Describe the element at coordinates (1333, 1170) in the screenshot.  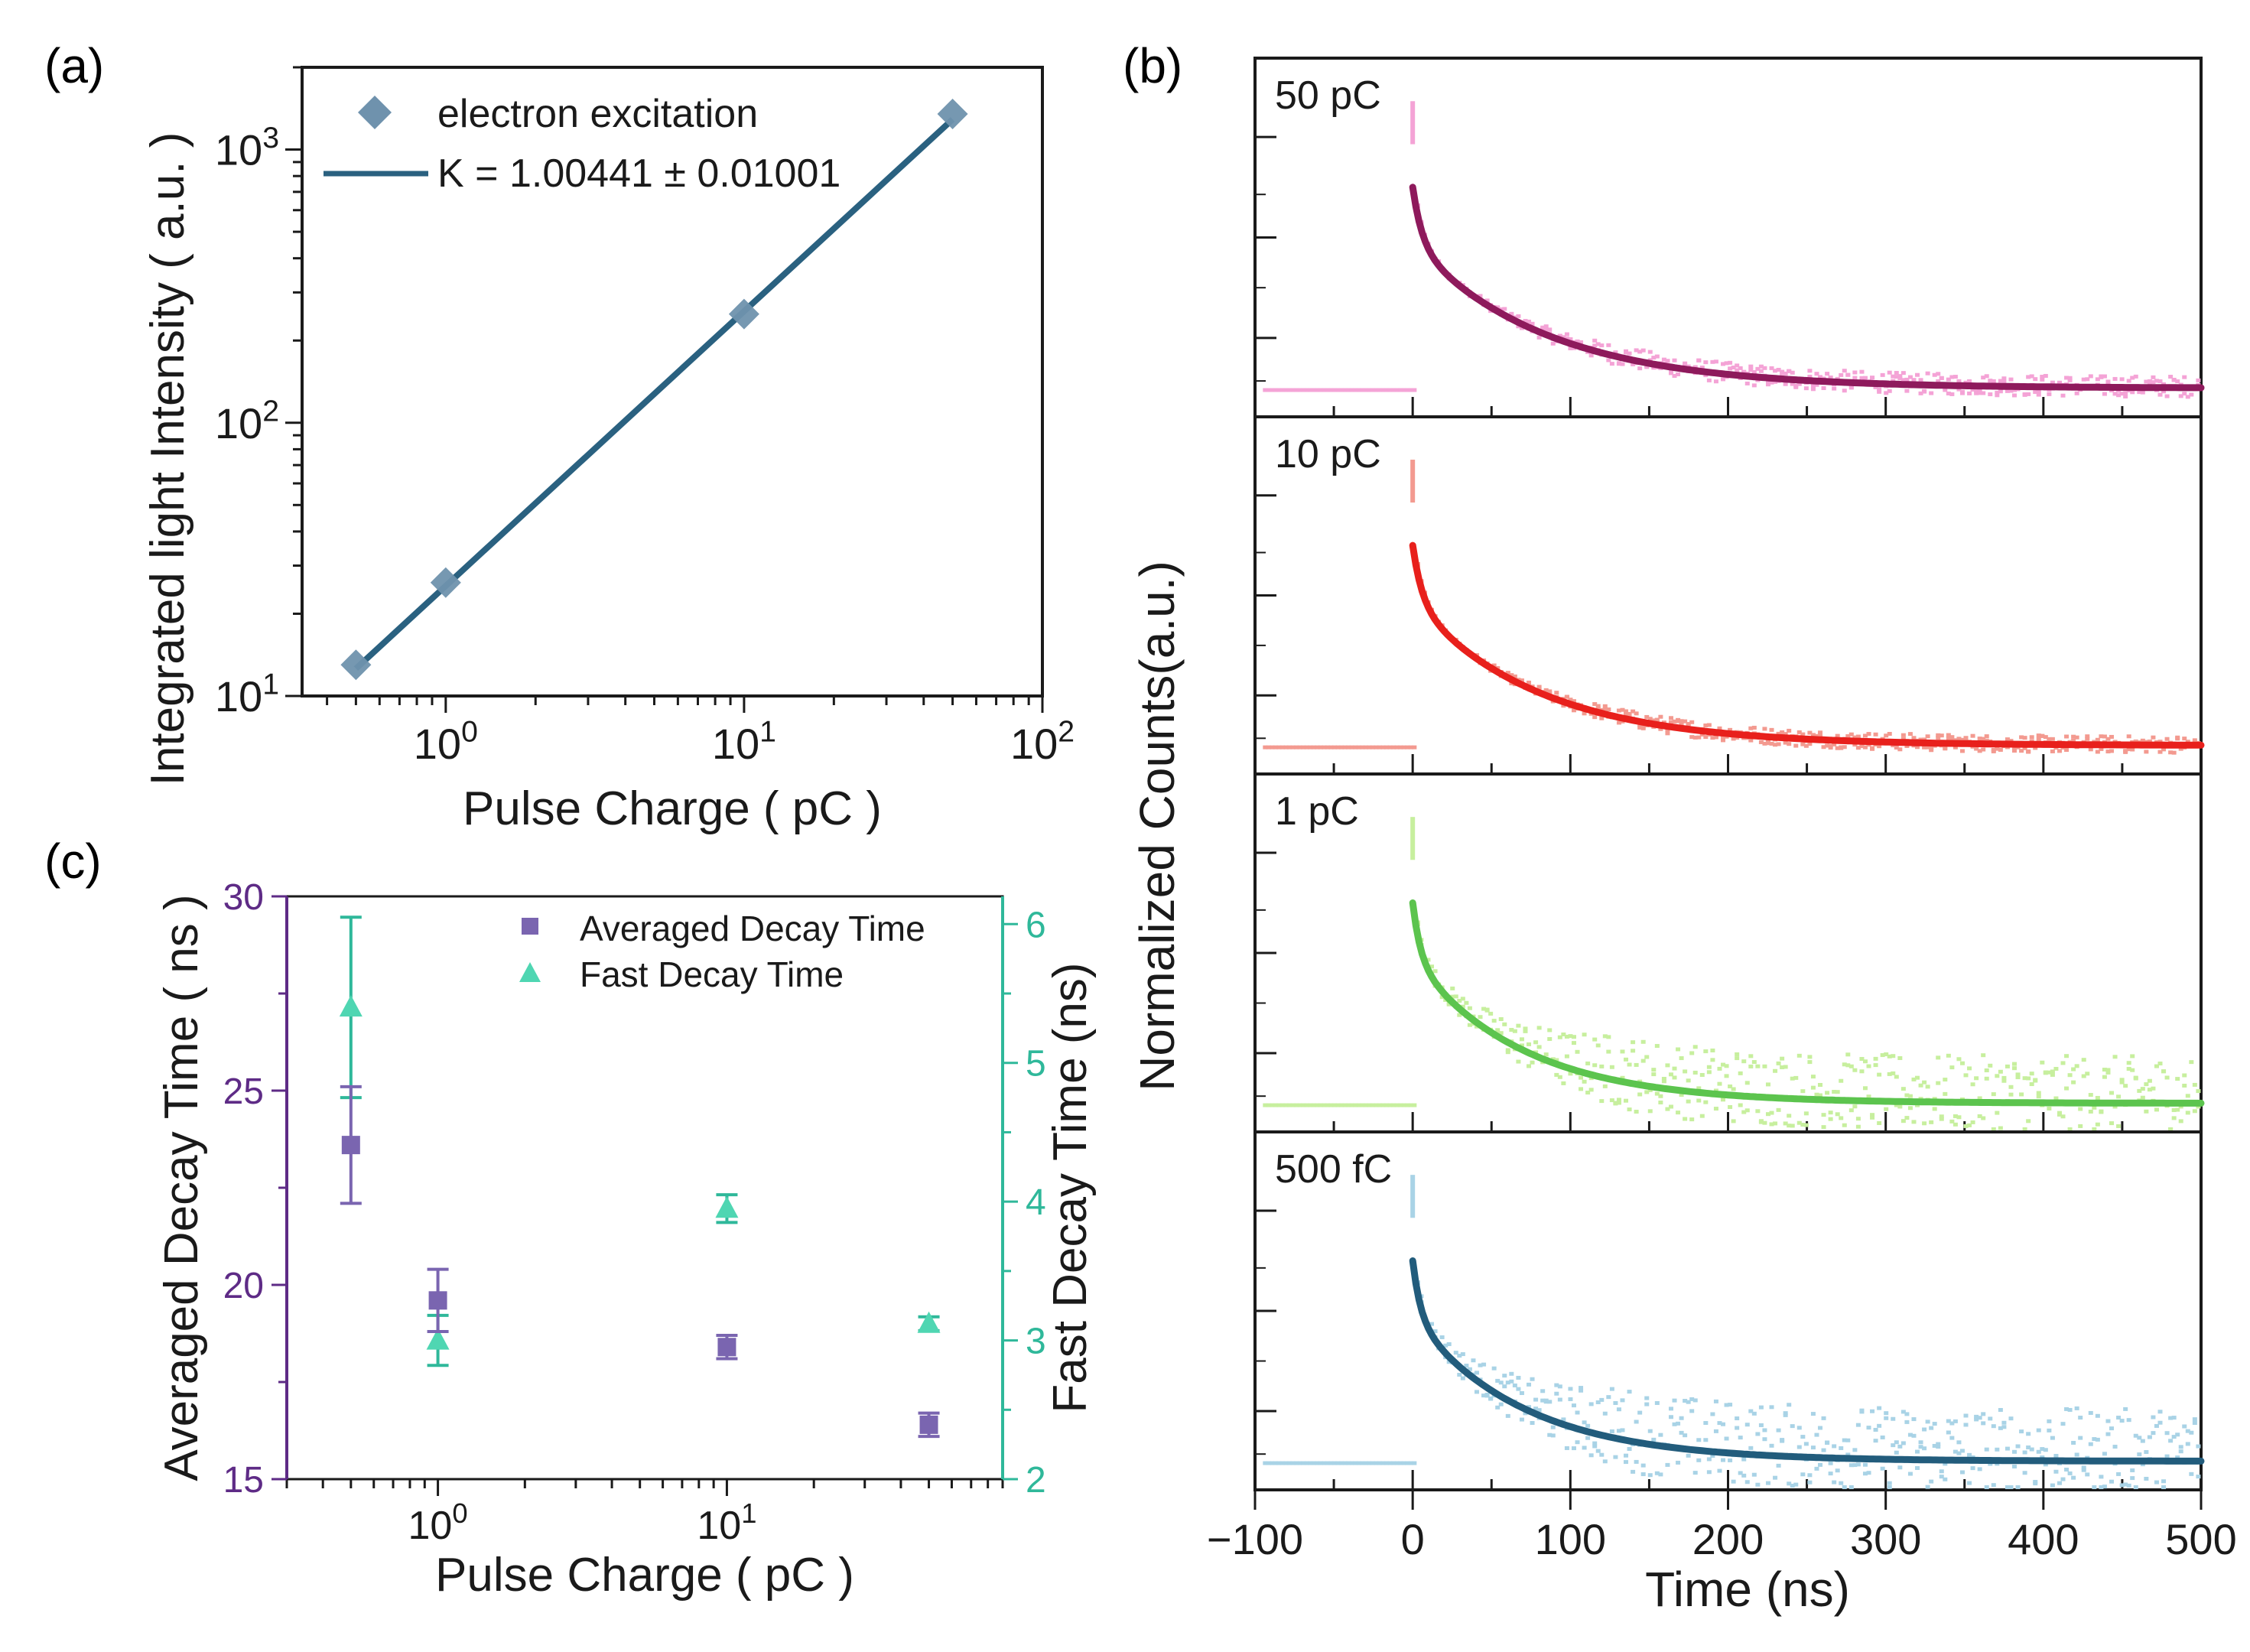
I see `plot-b-subplot-label: 500 fC` at that location.